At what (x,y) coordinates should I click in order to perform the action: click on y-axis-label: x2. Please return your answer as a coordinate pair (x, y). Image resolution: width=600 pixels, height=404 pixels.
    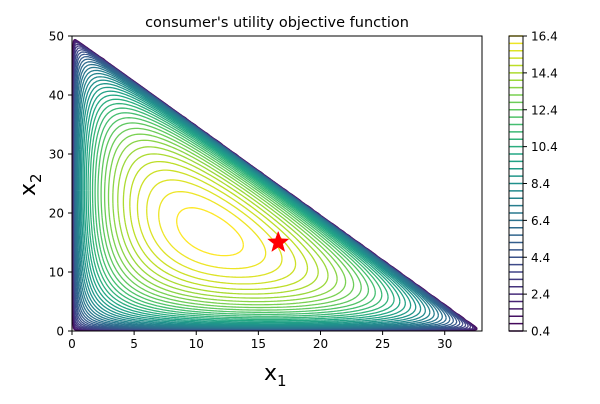
    Looking at the image, I should click on (30, 184).